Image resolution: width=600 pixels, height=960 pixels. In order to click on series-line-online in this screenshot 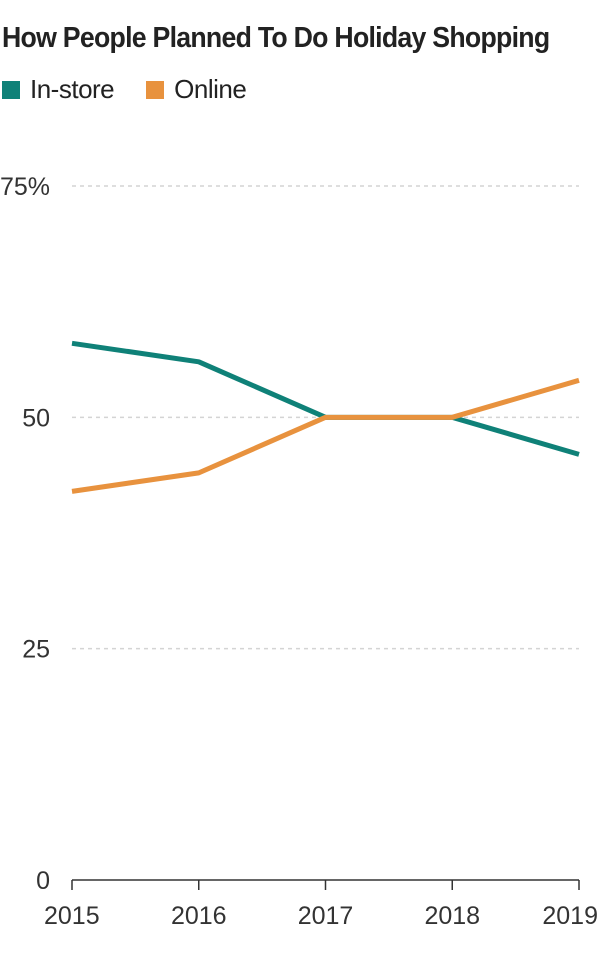, I will do `click(325, 435)`.